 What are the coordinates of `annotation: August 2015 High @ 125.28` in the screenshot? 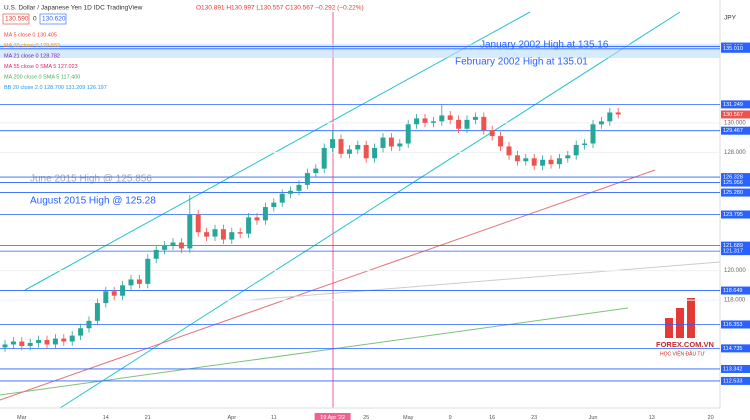 It's located at (93, 201).